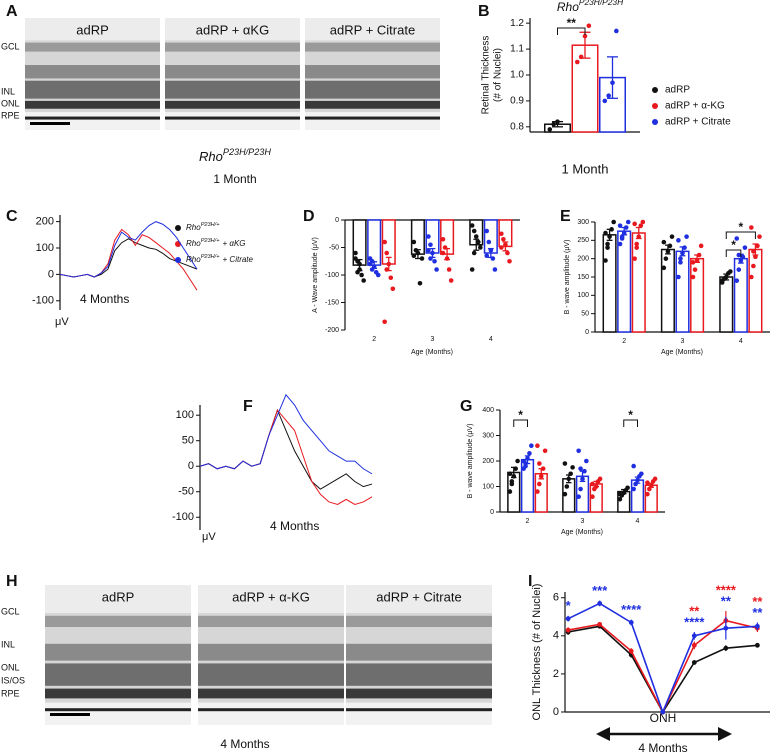 The width and height of the screenshot is (781, 756). I want to click on y-tick-label: -50, so click(334, 247).